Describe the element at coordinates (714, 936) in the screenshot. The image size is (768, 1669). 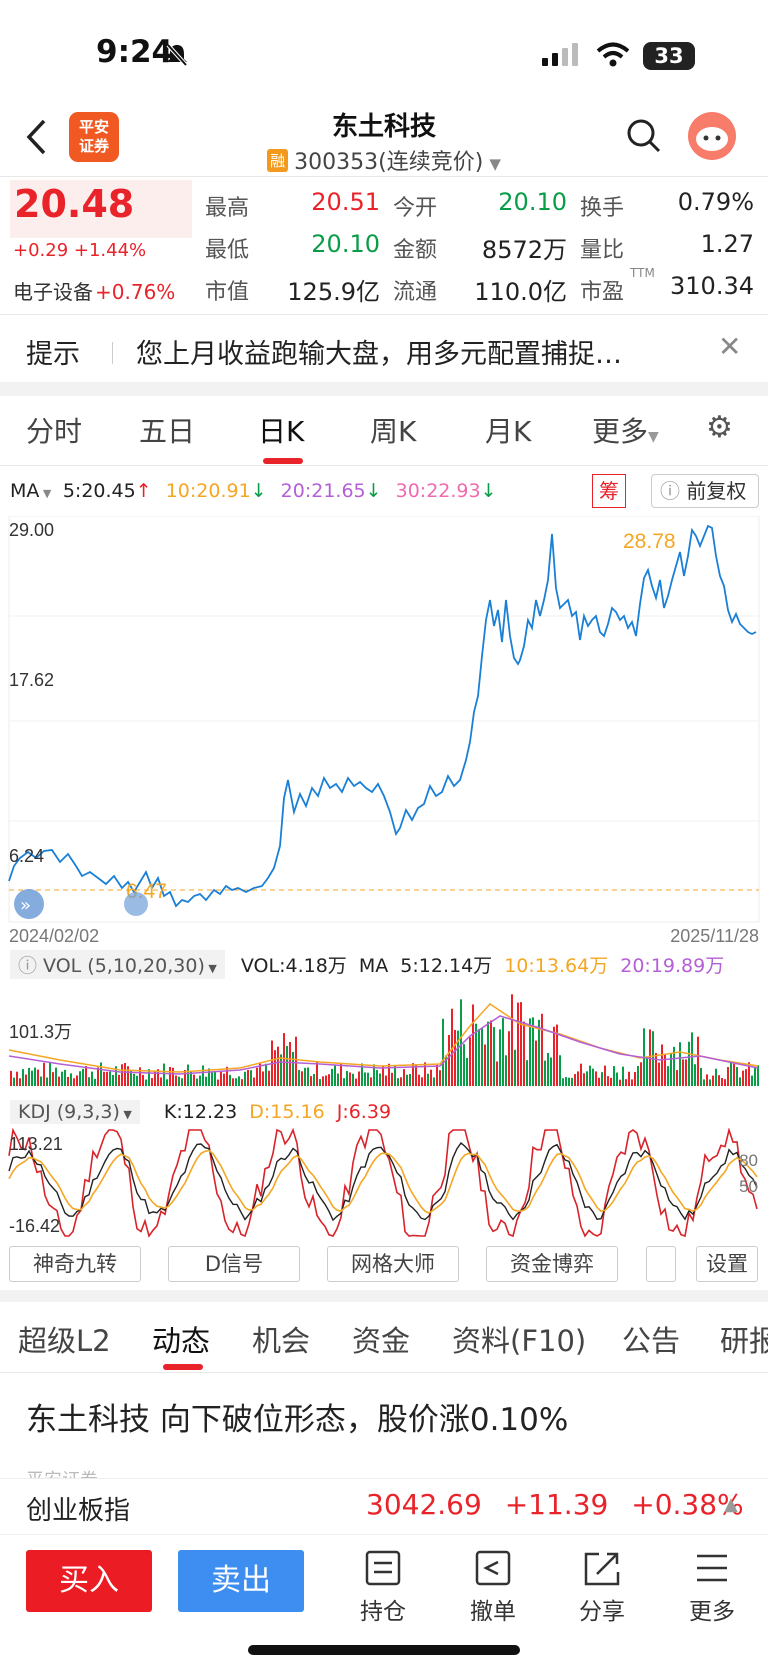
I see `date-end-label: 2025/11/28` at that location.